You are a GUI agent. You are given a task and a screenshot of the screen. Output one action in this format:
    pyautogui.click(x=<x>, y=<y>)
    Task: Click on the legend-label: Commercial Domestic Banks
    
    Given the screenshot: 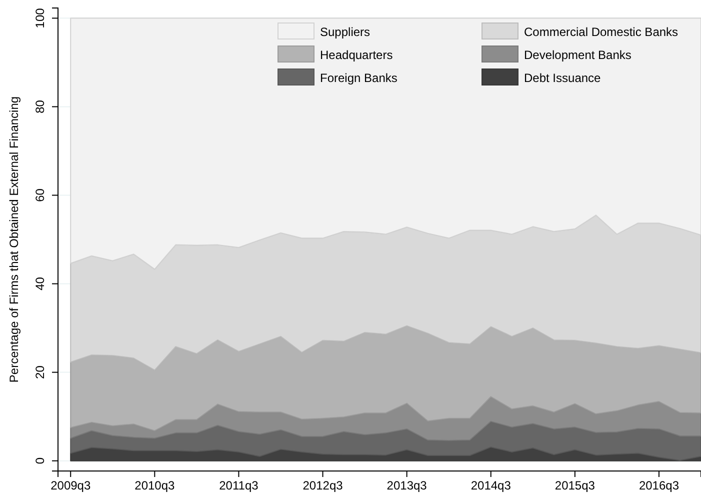 What is the action you would take?
    pyautogui.click(x=601, y=32)
    